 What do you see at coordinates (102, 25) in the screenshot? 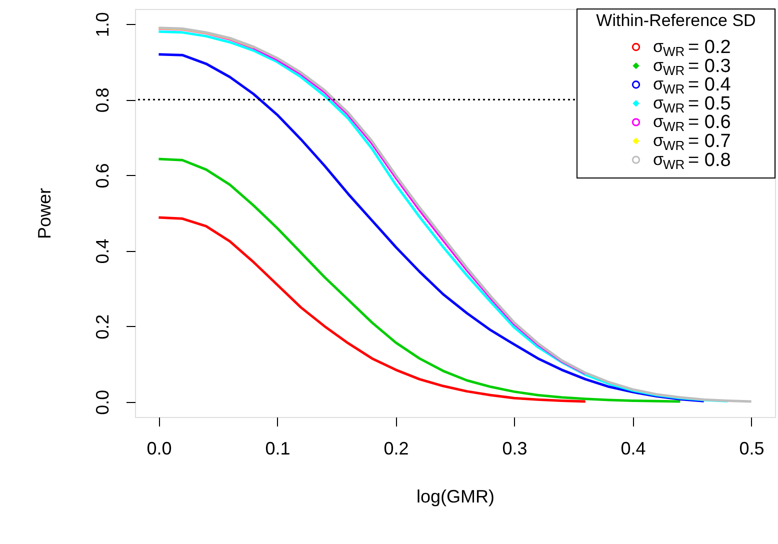
I see `y-tick-label: 1.0` at bounding box center [102, 25].